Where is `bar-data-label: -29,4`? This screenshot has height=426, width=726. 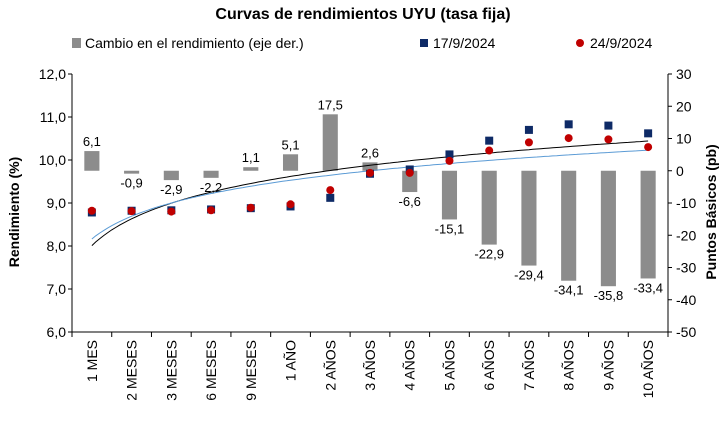
bar-data-label: -29,4 is located at coordinates (529, 275).